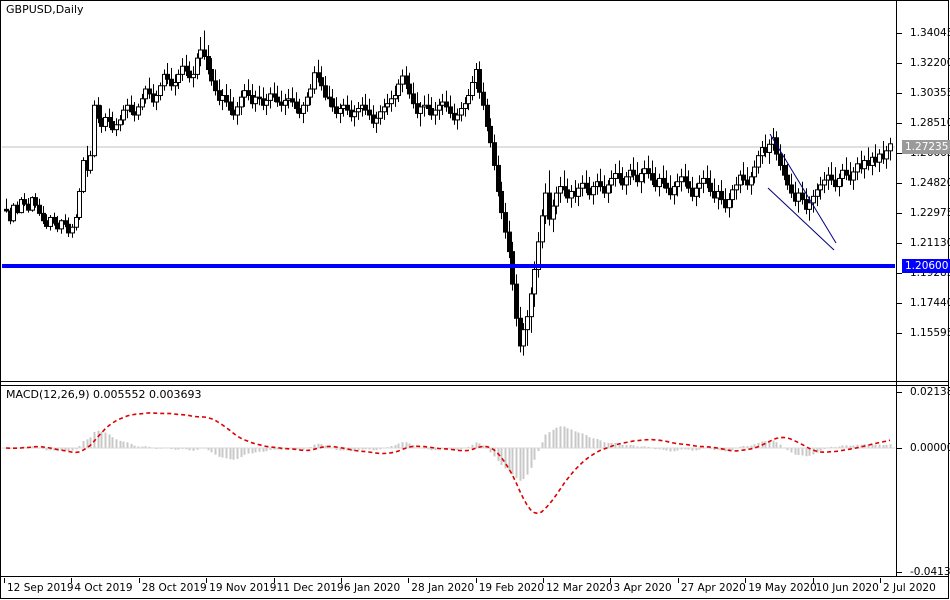  Describe the element at coordinates (174, 588) in the screenshot. I see `date-tick-label: 28 Oct 2019` at that location.